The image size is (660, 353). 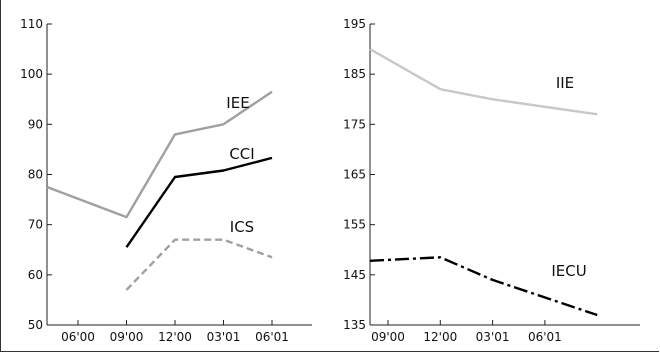 I want to click on y-tick-label: 90, so click(x=35, y=124).